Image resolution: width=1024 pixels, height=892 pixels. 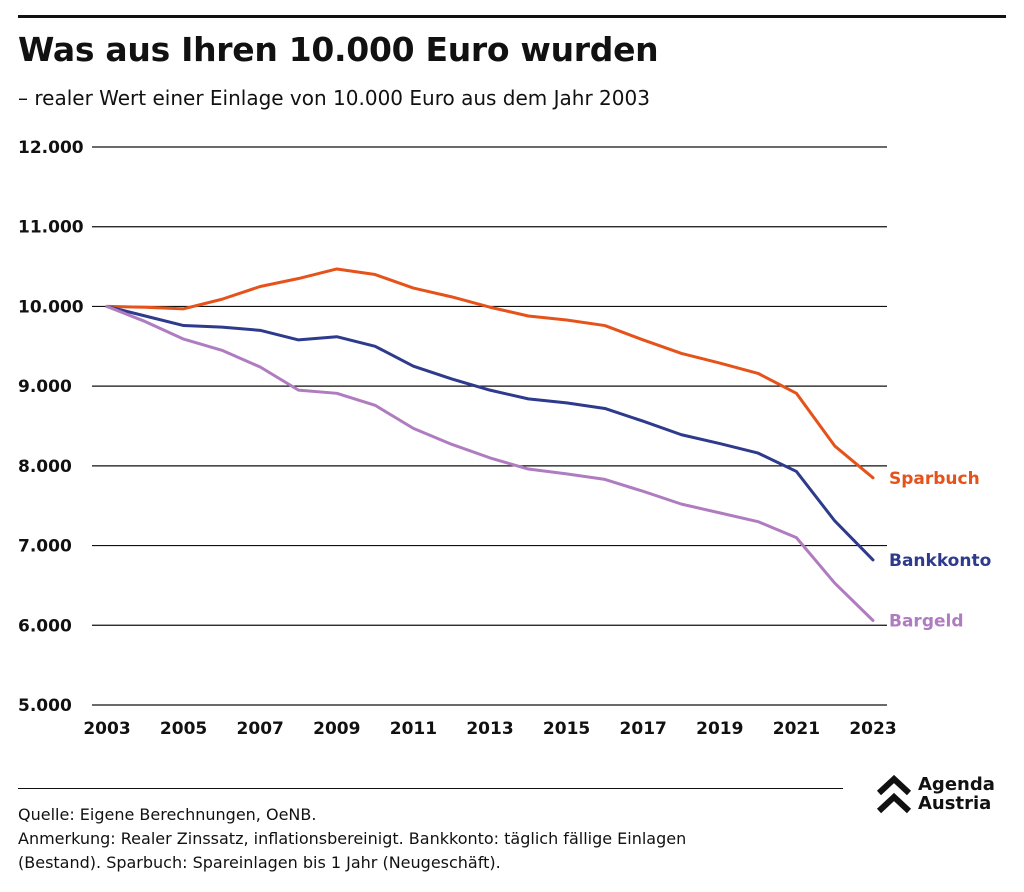 I want to click on x-tick-label: 2009, so click(x=336, y=729).